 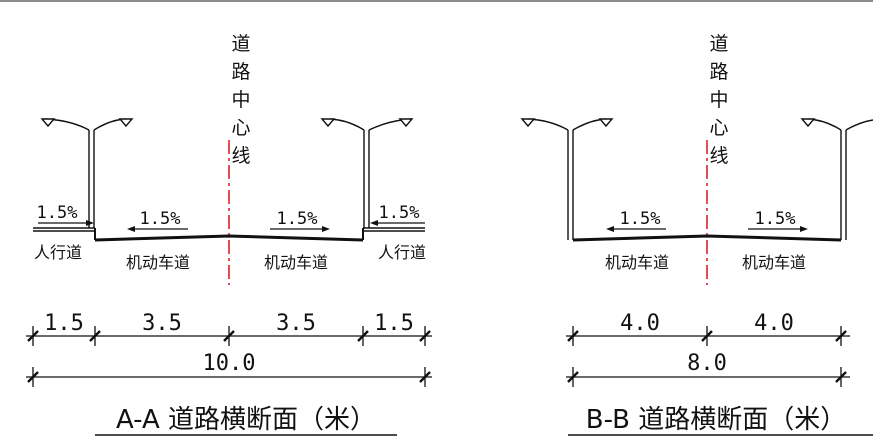 What do you see at coordinates (229, 336) in the screenshot?
I see `aa-dimension-line-segments` at bounding box center [229, 336].